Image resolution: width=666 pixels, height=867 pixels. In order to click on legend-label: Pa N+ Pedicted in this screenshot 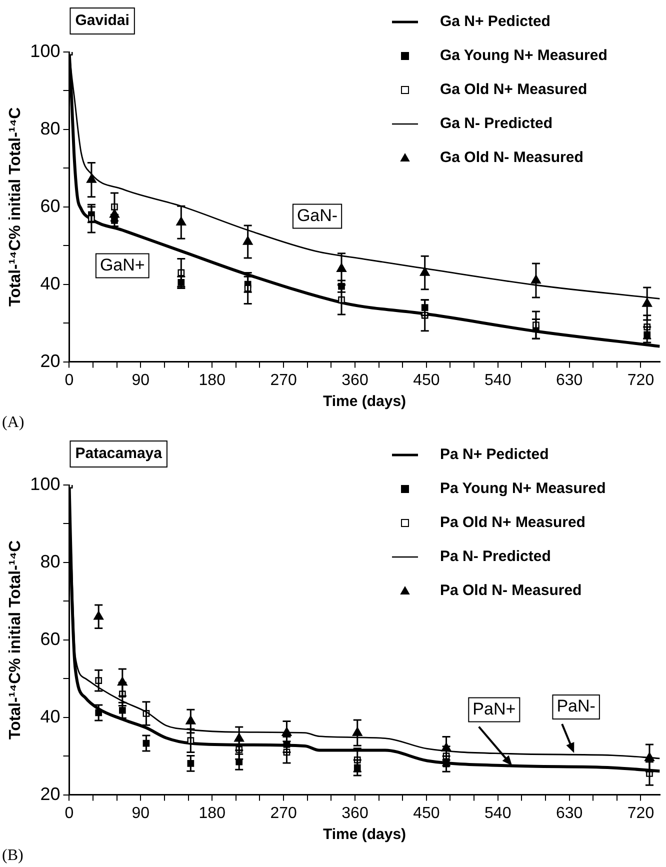, I will do `click(494, 455)`.